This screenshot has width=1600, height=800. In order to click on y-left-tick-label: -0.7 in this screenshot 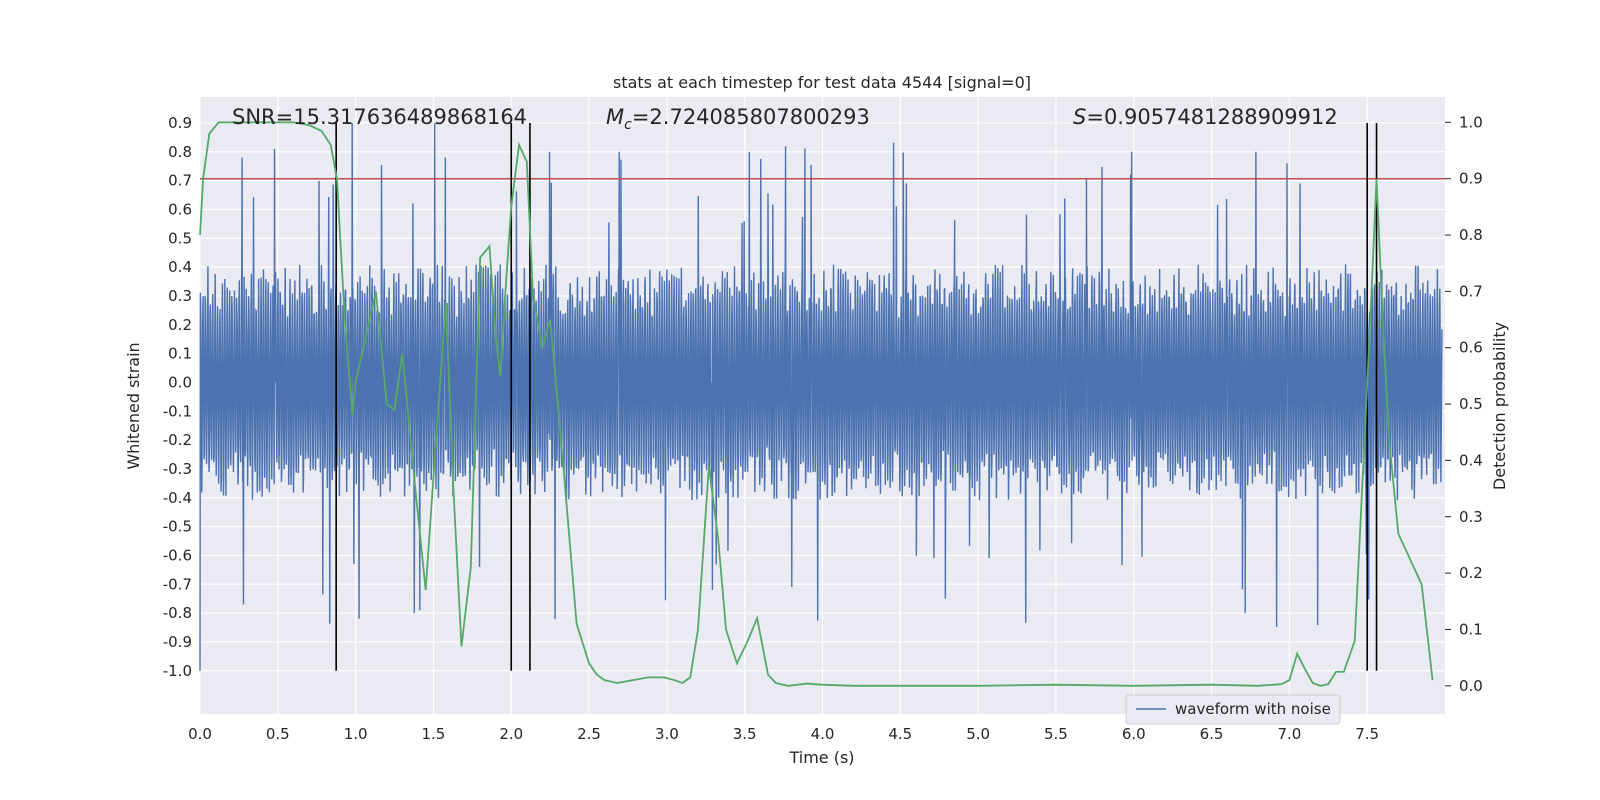, I will do `click(177, 584)`.